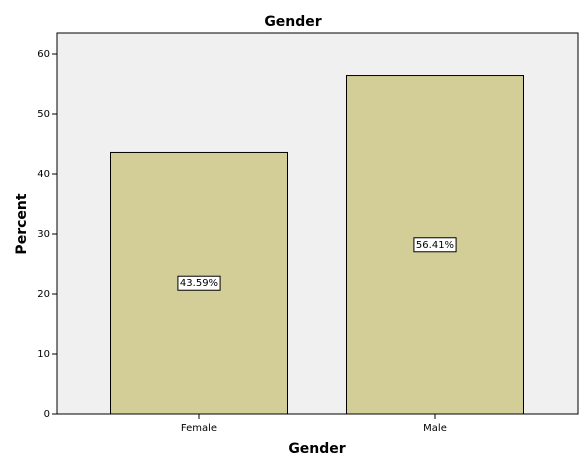  Describe the element at coordinates (47, 414) in the screenshot. I see `y-tick-label: 0` at that location.